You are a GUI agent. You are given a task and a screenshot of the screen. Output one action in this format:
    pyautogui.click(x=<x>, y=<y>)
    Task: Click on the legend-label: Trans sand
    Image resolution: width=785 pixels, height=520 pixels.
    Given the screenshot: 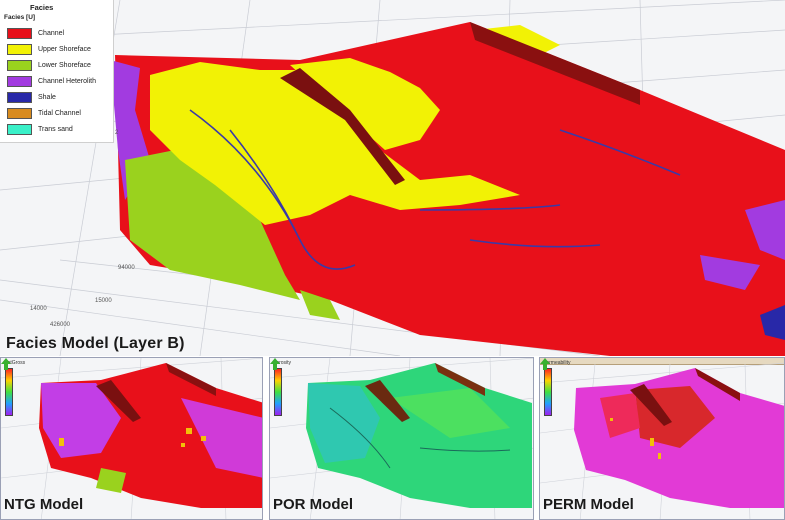 What is the action you would take?
    pyautogui.click(x=55, y=129)
    